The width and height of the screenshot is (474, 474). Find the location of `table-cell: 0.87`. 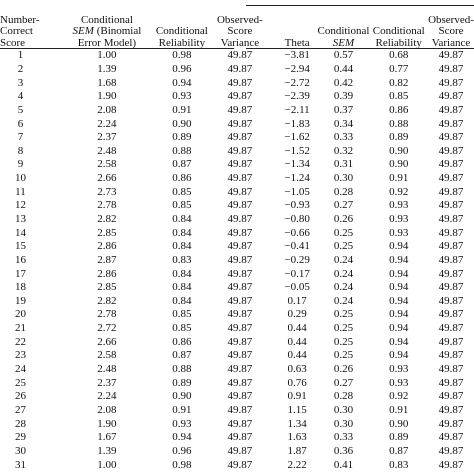

table-cell: 0.87 is located at coordinates (399, 450).